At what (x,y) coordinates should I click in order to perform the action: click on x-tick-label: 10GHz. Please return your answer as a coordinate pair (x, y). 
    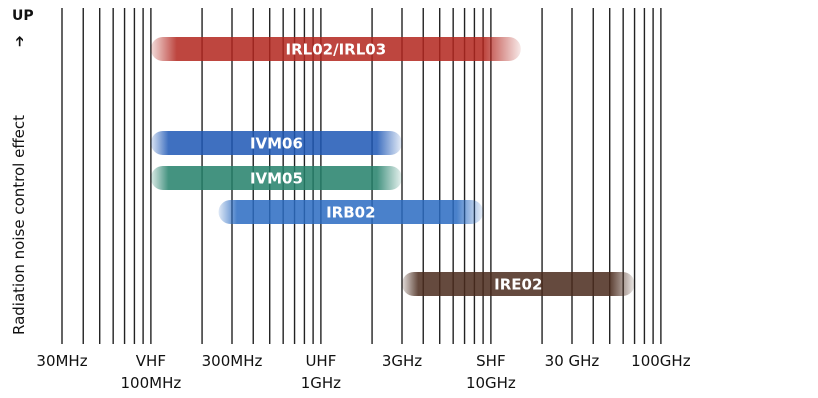
    Looking at the image, I should click on (491, 383).